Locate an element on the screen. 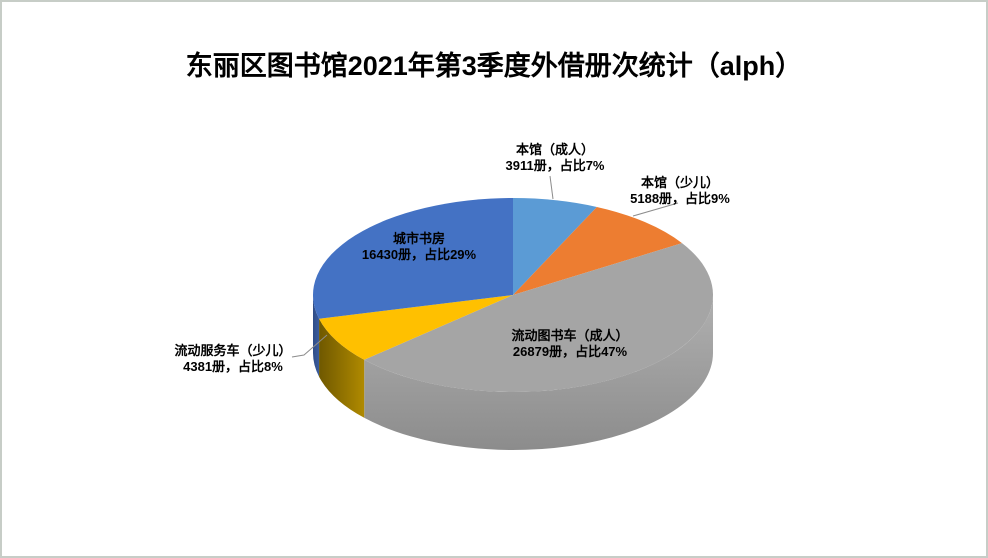 This screenshot has width=988, height=558. pie-tops is located at coordinates (512, 295).